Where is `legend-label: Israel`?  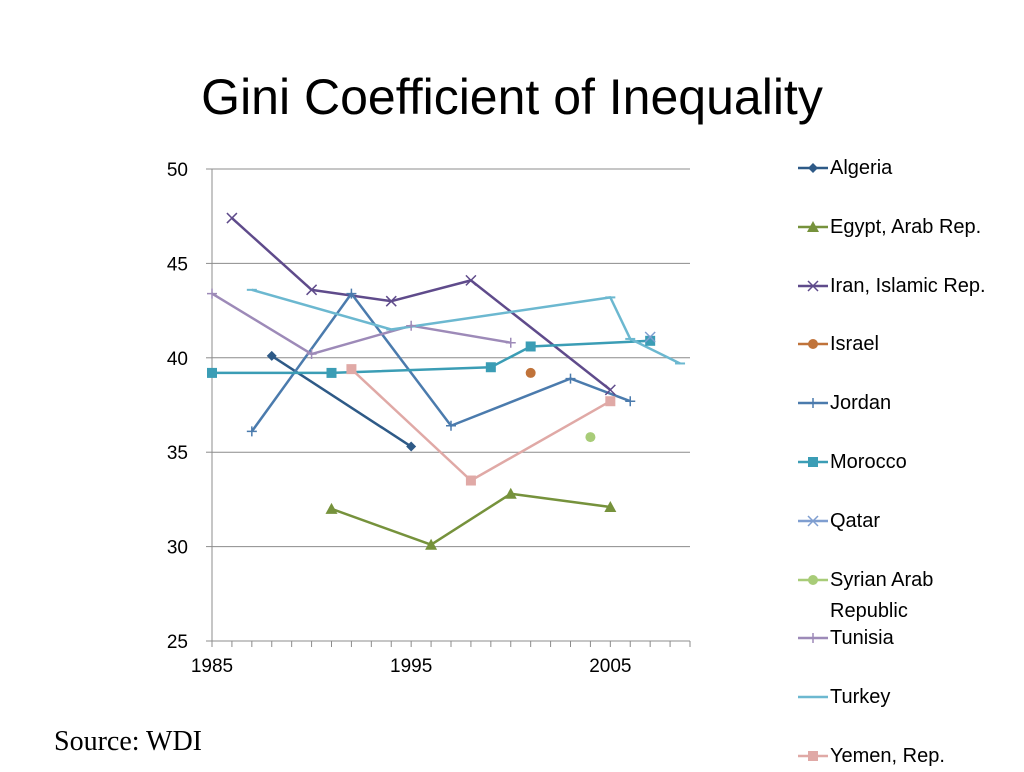
legend-label: Israel is located at coordinates (854, 344).